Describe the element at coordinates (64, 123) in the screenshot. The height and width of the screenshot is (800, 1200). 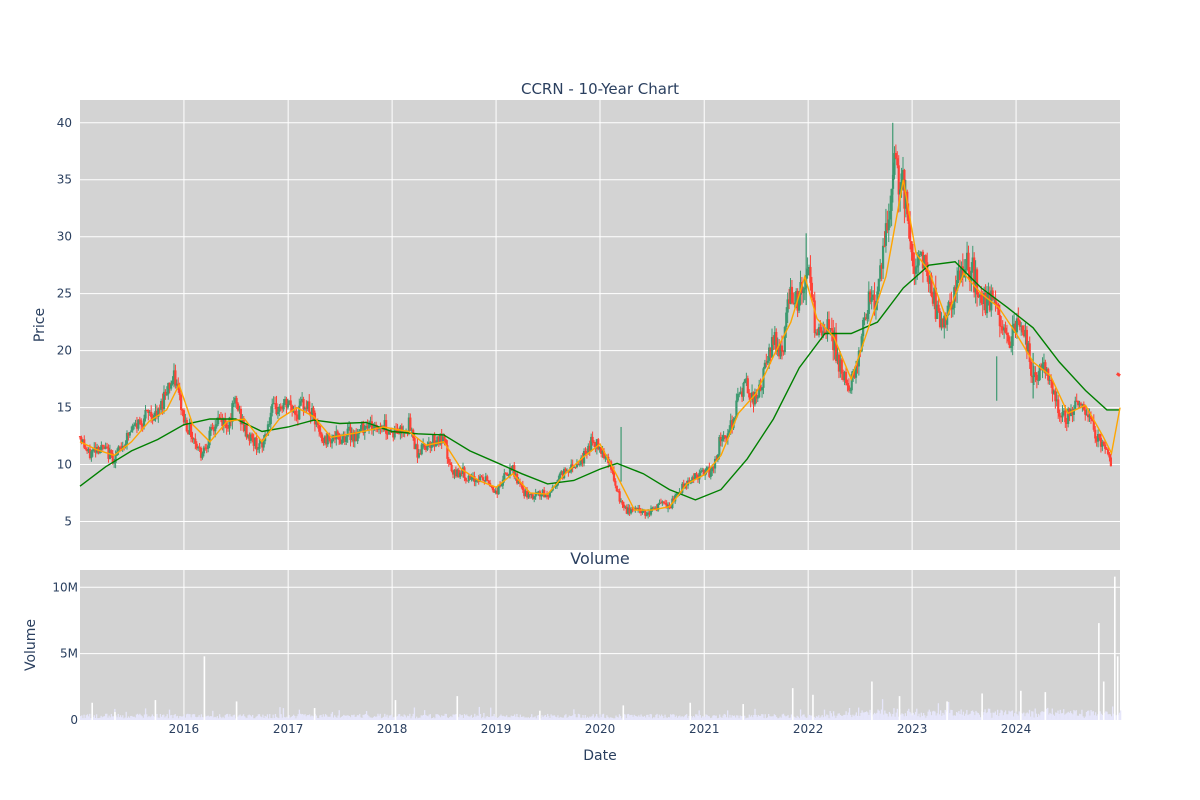
I see `price-tick-label: 40` at that location.